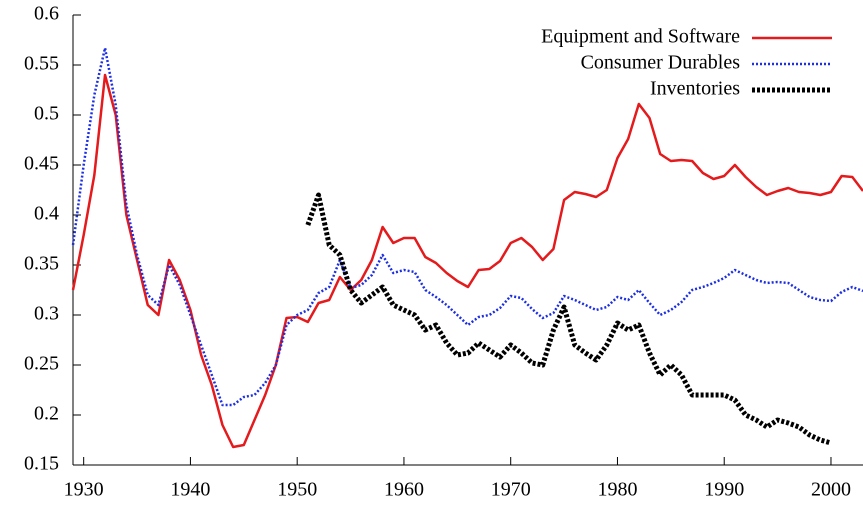  I want to click on x-tick-label: 1930, so click(84, 490).